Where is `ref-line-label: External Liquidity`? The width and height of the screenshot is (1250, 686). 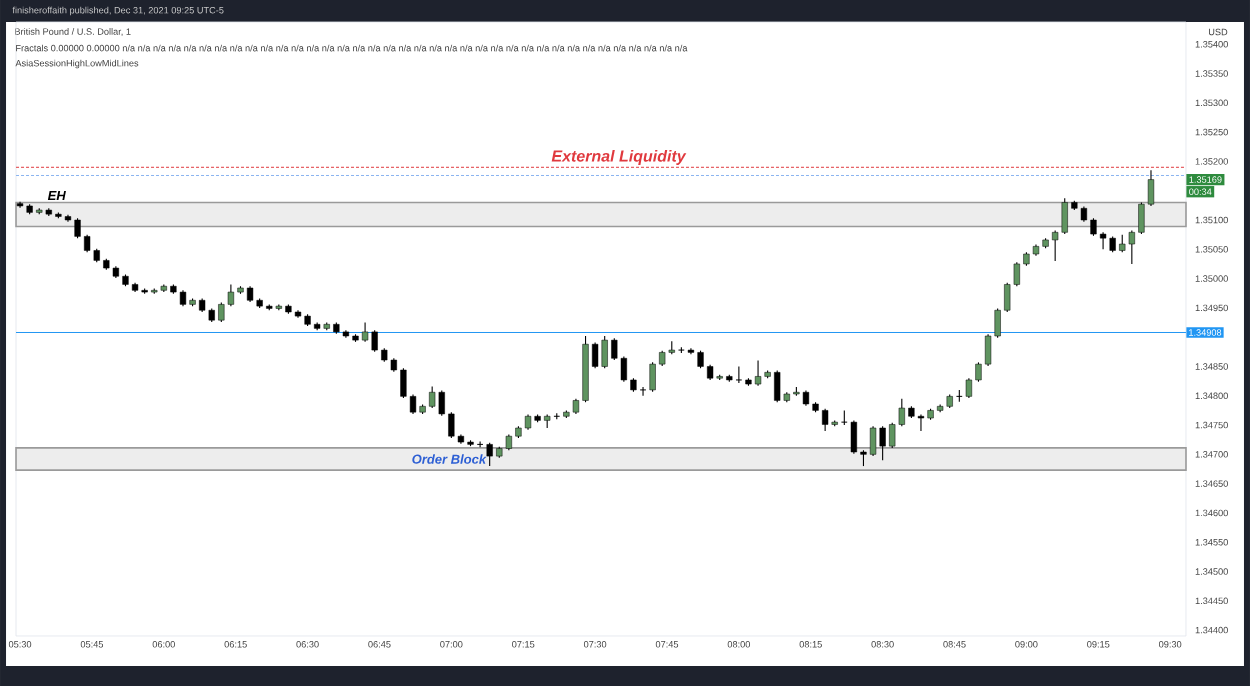
ref-line-label: External Liquidity is located at coordinates (619, 157).